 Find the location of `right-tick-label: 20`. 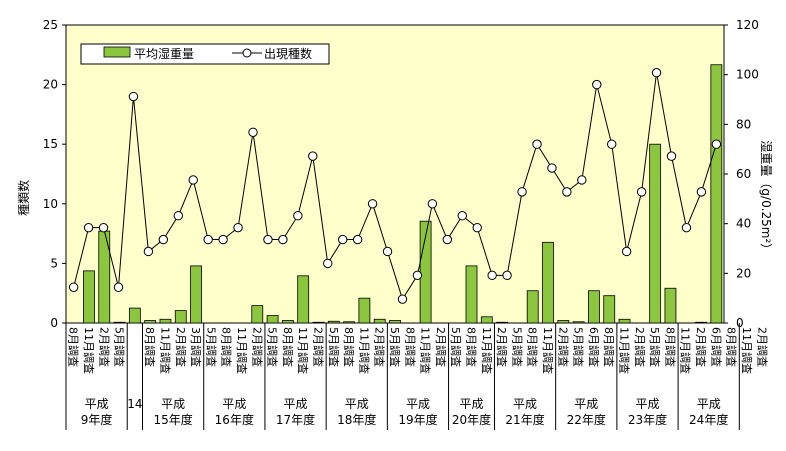

right-tick-label: 20 is located at coordinates (743, 273).